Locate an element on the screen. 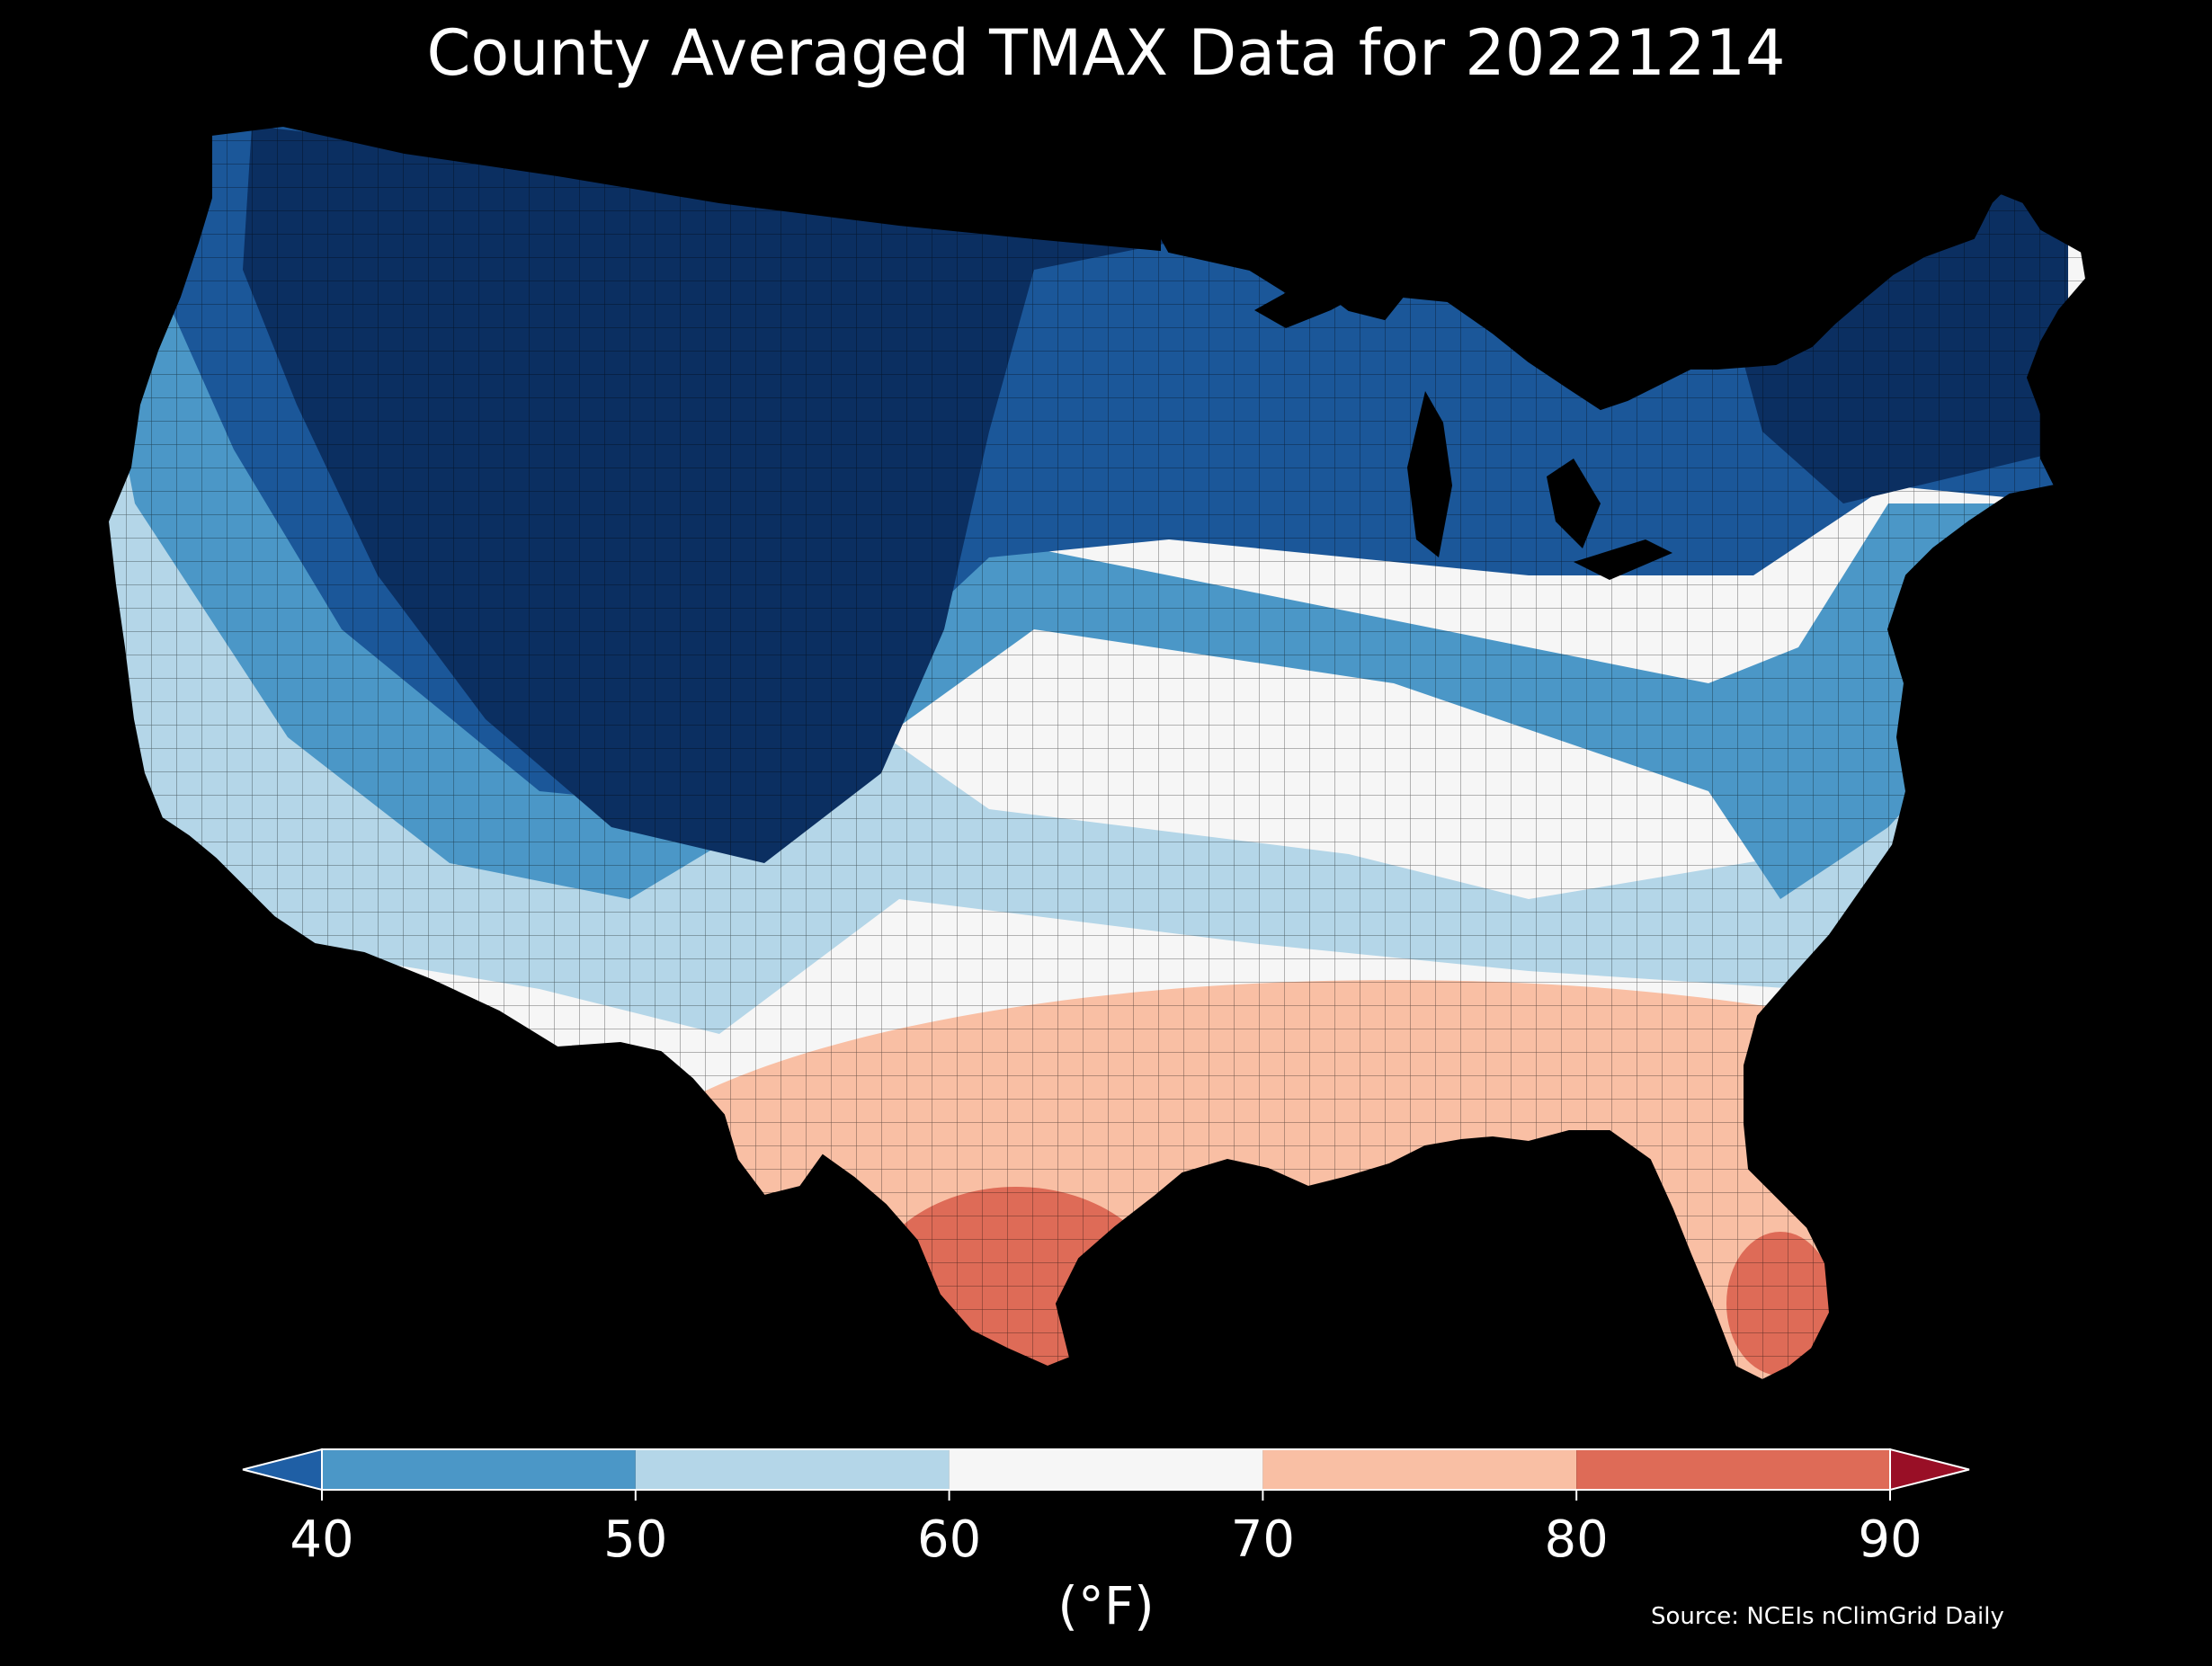 The width and height of the screenshot is (2212, 1666). lake-huron is located at coordinates (1574, 504).